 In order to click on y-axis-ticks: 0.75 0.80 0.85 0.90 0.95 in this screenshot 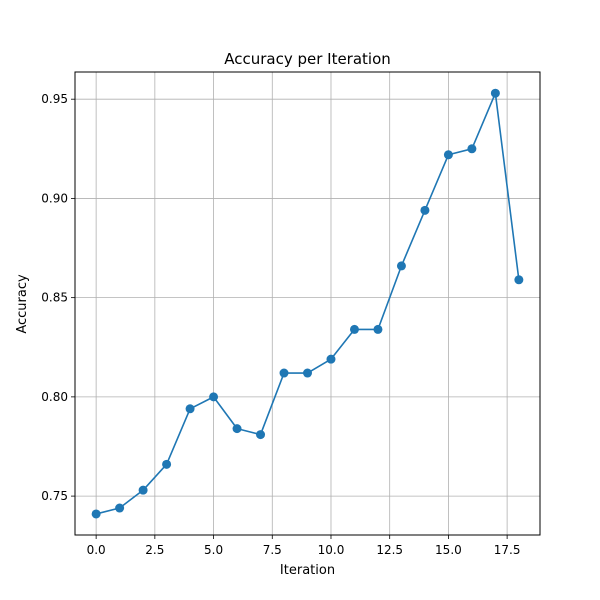, I will do `click(58, 297)`.